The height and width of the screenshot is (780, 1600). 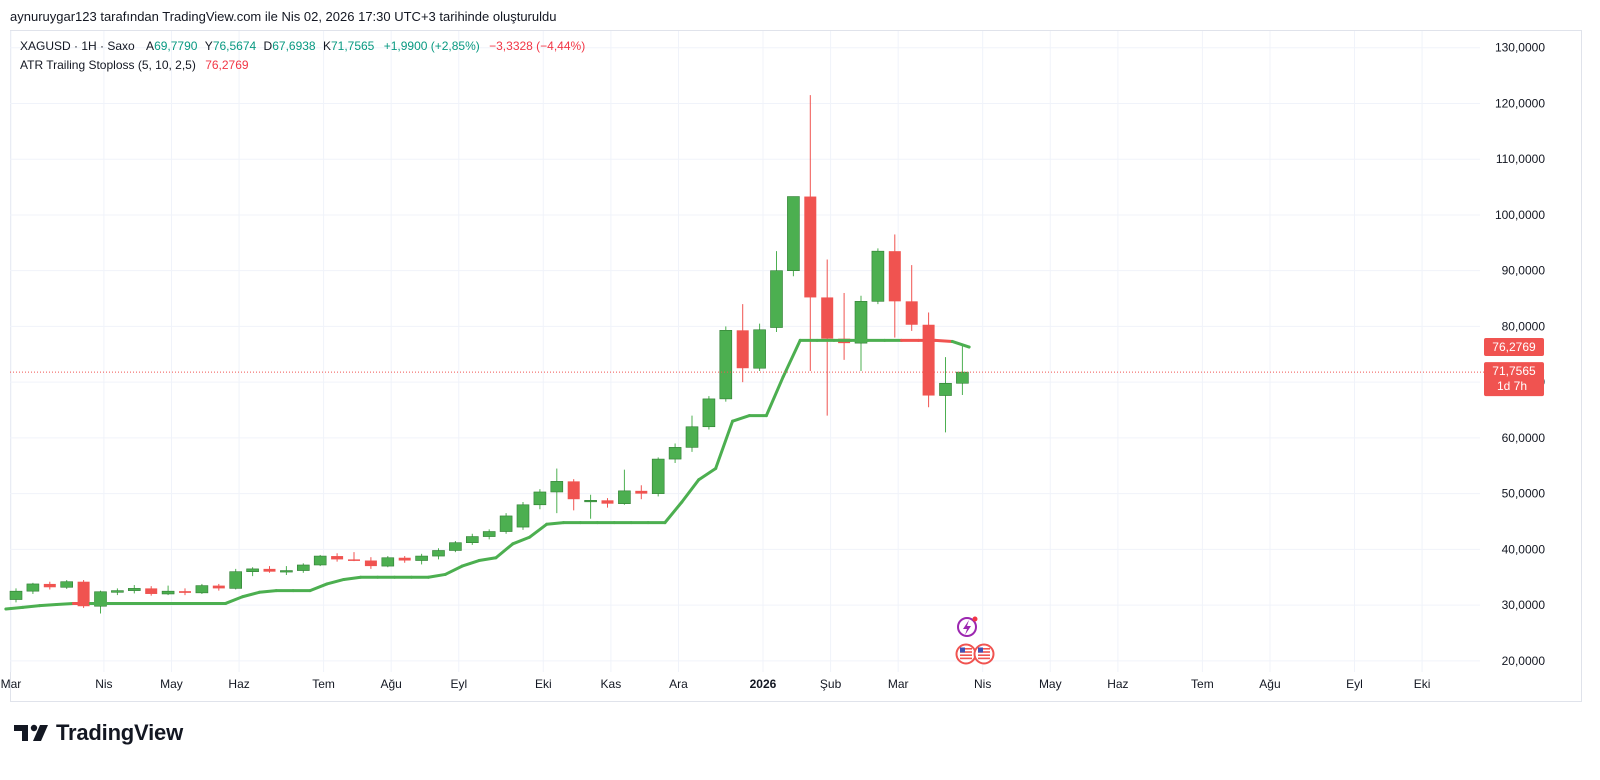 I want to click on y-tick-label: 60,0000, so click(x=1524, y=438).